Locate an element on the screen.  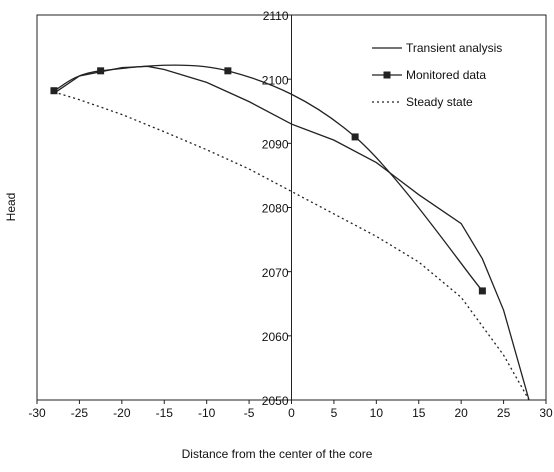
x-tick-label: -15 is located at coordinates (165, 413).